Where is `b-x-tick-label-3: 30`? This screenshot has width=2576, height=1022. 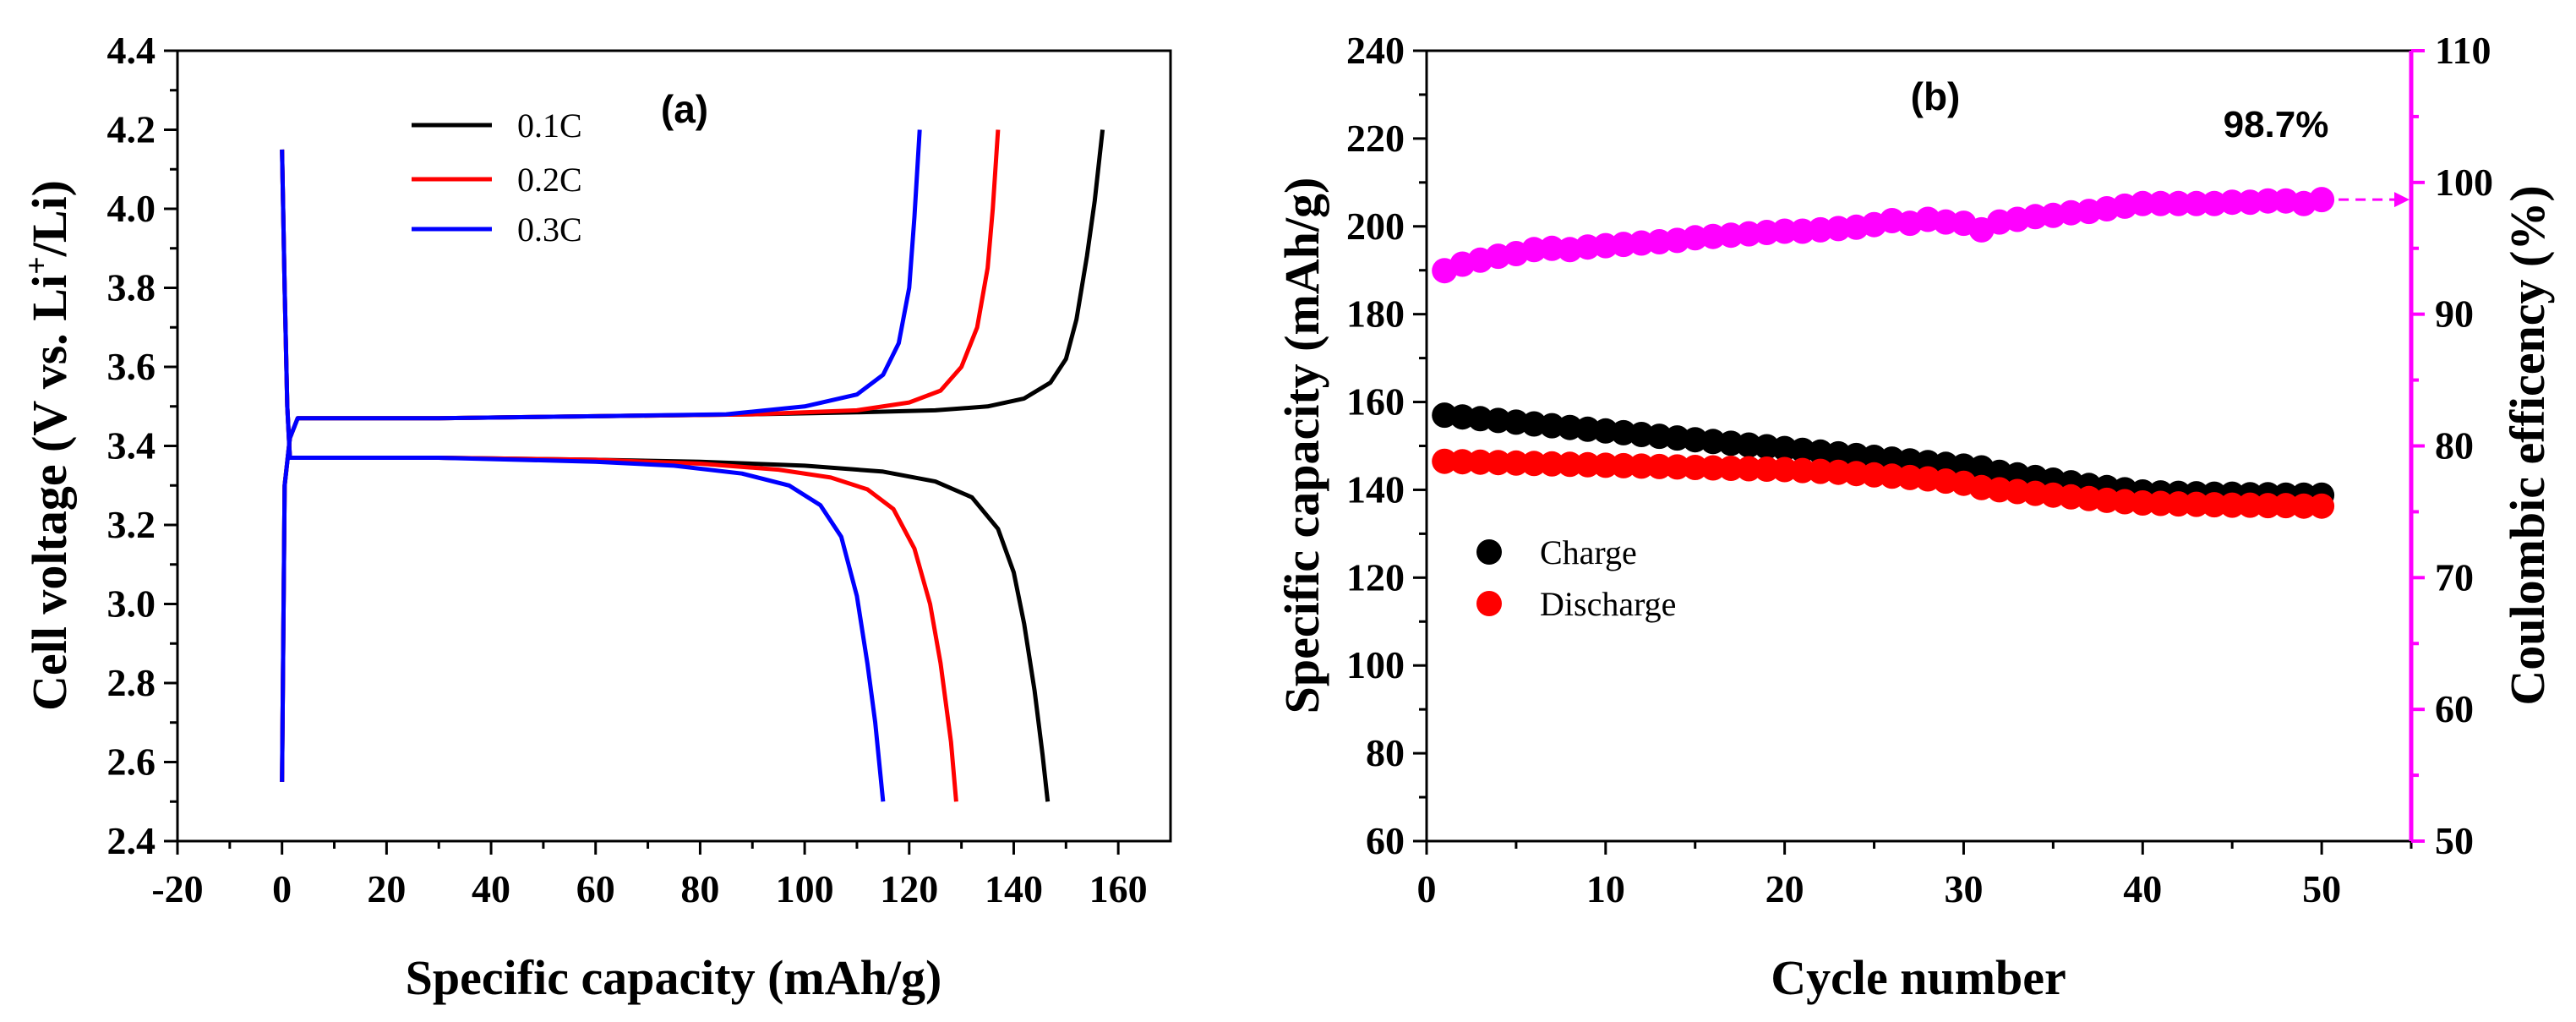
b-x-tick-label-3: 30 is located at coordinates (1963, 888).